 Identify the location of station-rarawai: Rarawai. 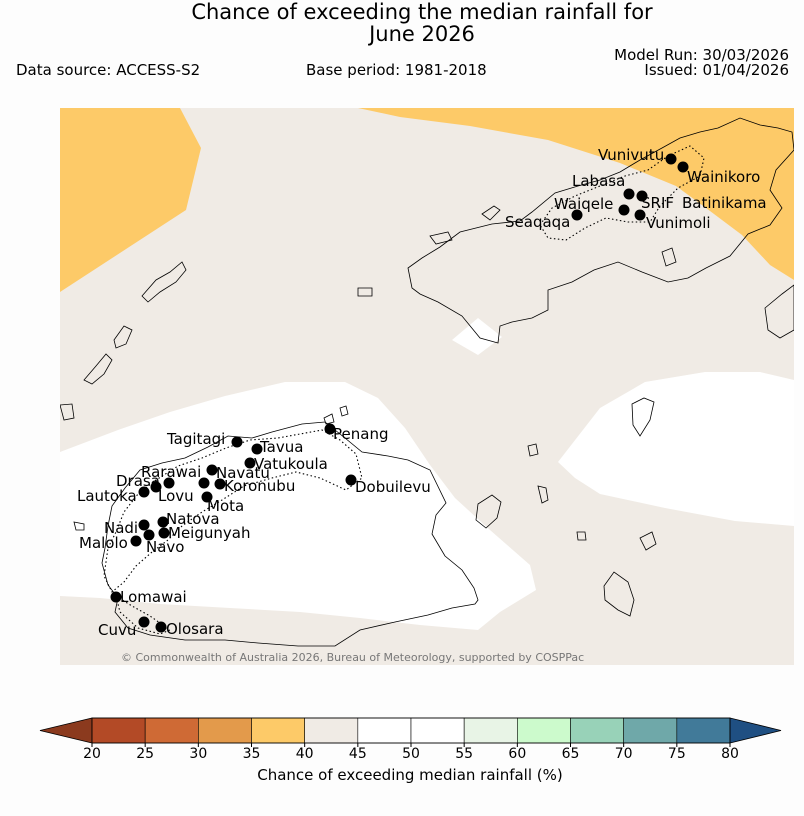
(179, 472).